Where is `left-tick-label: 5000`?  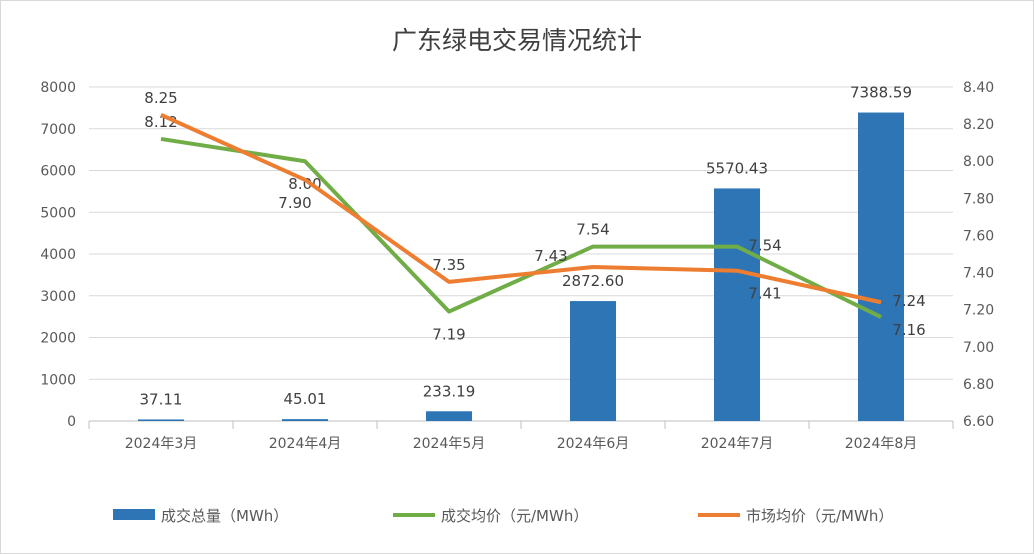 left-tick-label: 5000 is located at coordinates (58, 213).